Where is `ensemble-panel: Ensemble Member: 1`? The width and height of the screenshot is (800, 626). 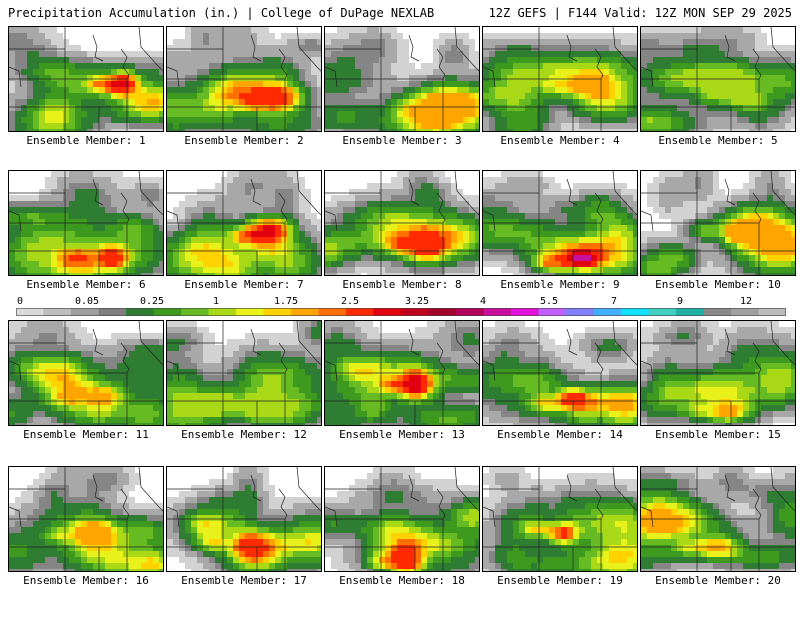 ensemble-panel: Ensemble Member: 1 is located at coordinates (86, 106).